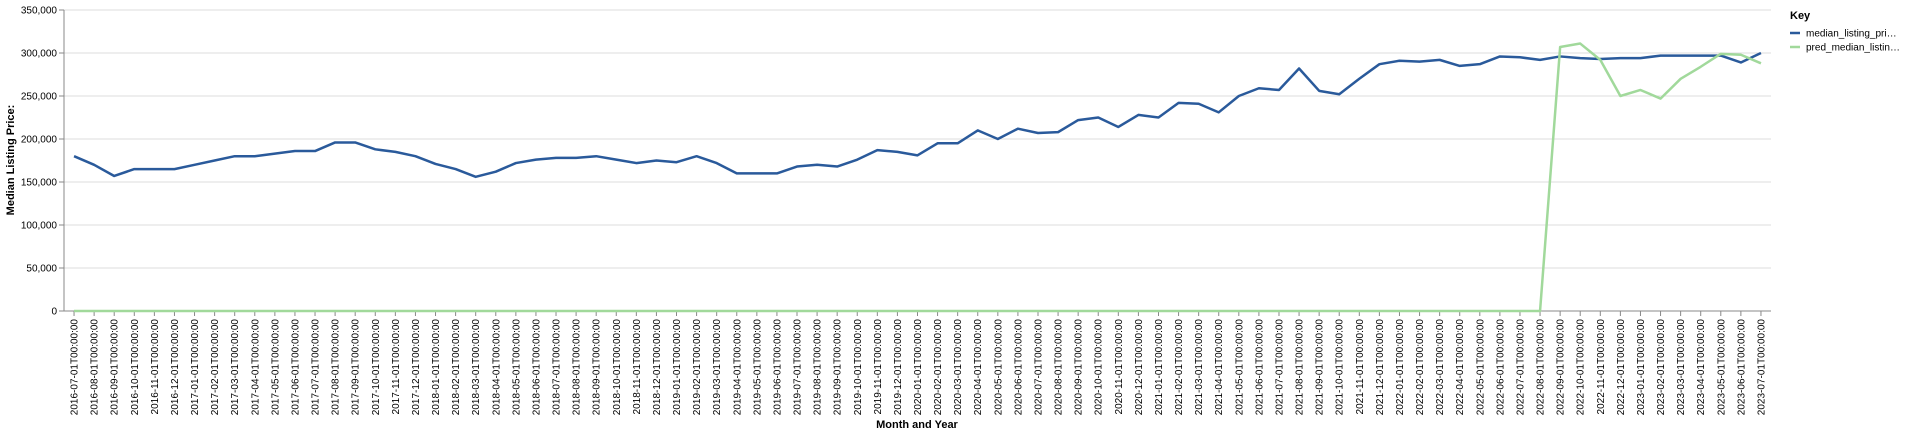  I want to click on x-tick-label: 2023-05-01T00:00:00, so click(1721, 367).